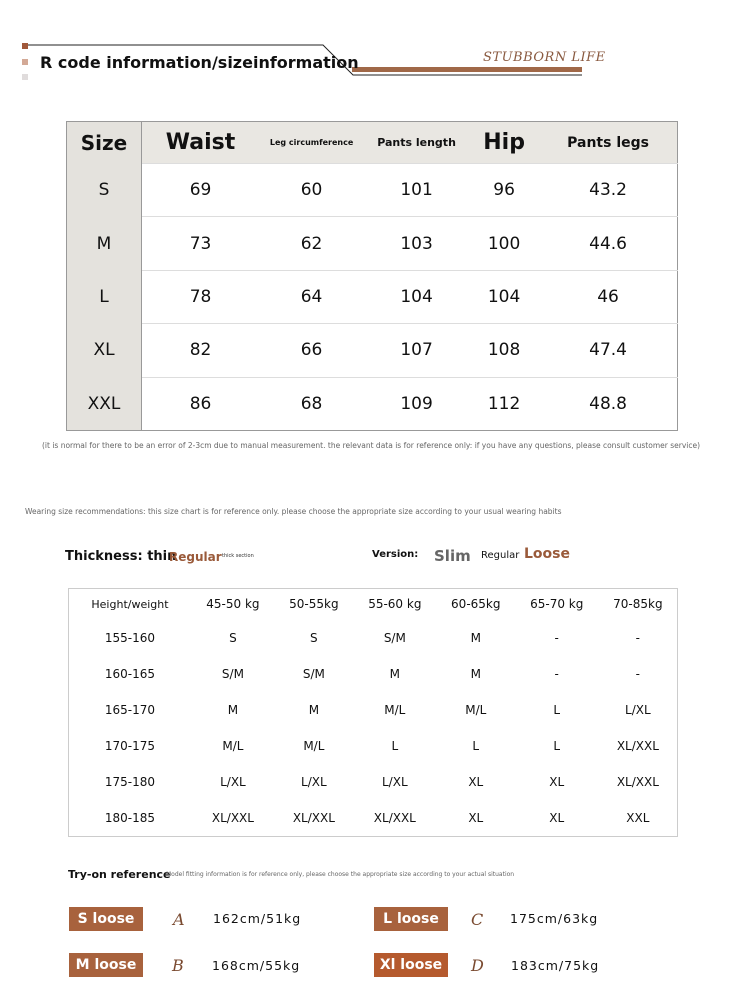 The width and height of the screenshot is (750, 1000). What do you see at coordinates (312, 350) in the screenshot?
I see `table-cell: 66` at bounding box center [312, 350].